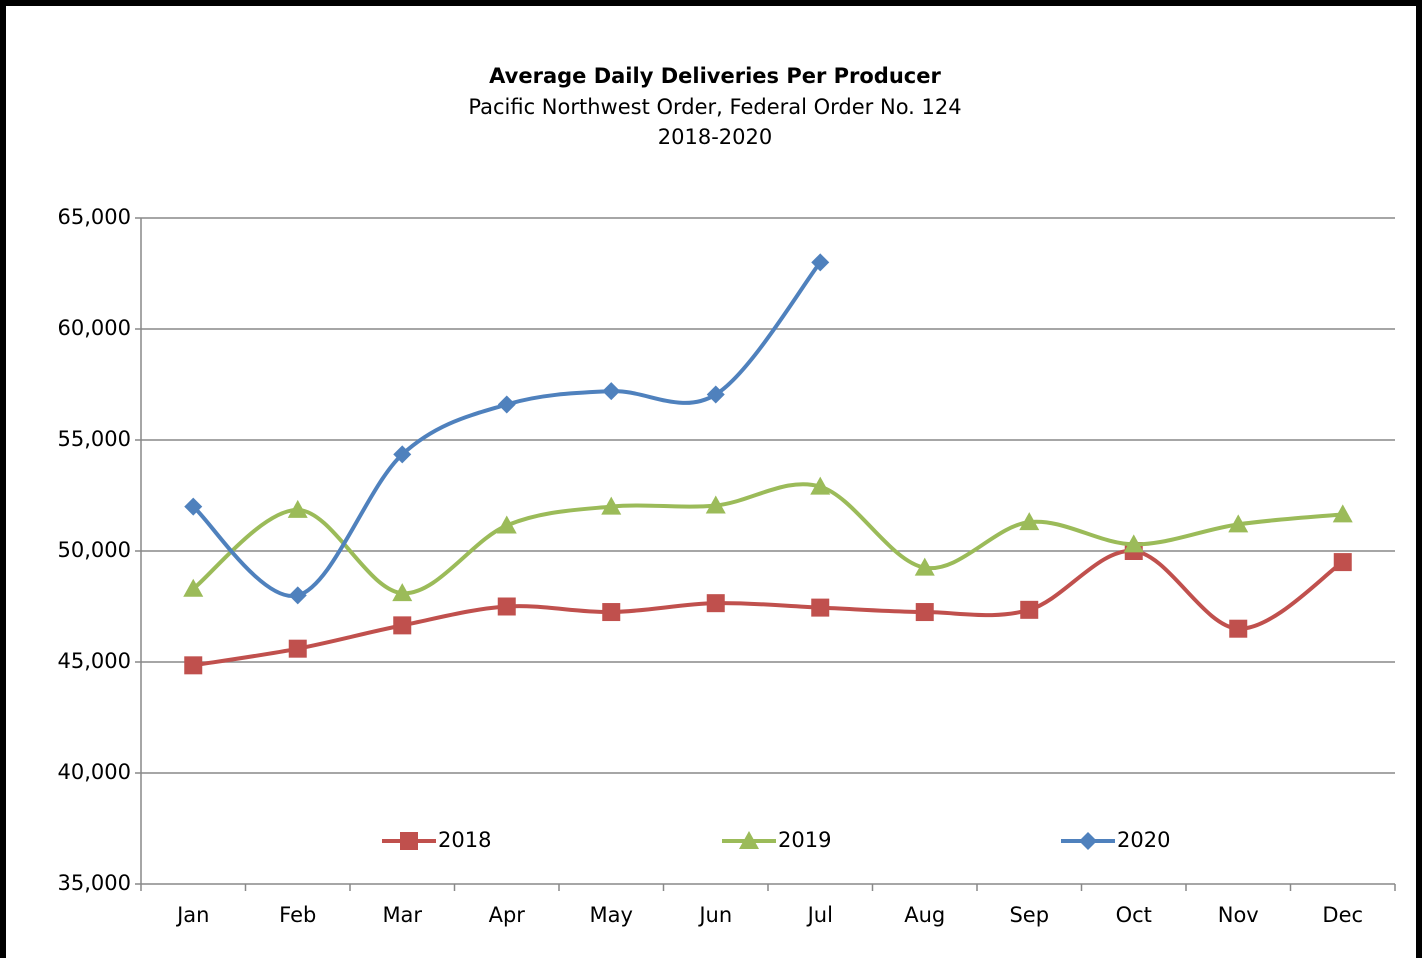  Describe the element at coordinates (507, 915) in the screenshot. I see `x-tick-label: Apr` at that location.